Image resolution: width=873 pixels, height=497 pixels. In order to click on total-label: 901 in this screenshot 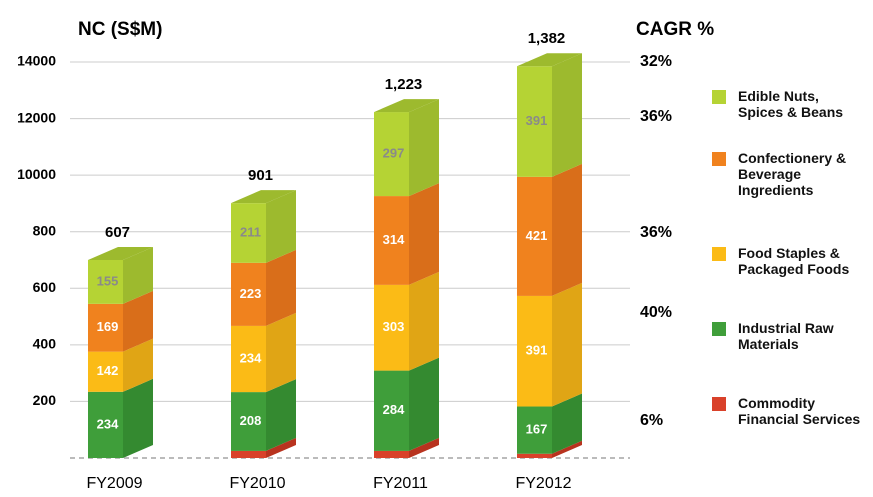, I will do `click(260, 175)`.